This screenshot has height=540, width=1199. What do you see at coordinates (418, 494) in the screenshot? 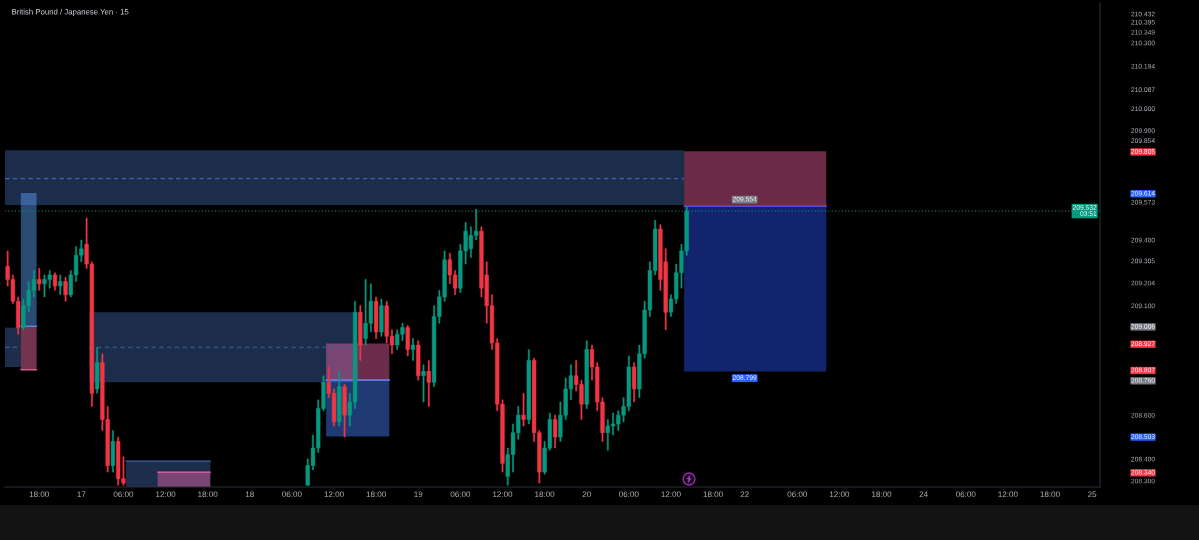
I see `x-tick-label: 19` at bounding box center [418, 494].